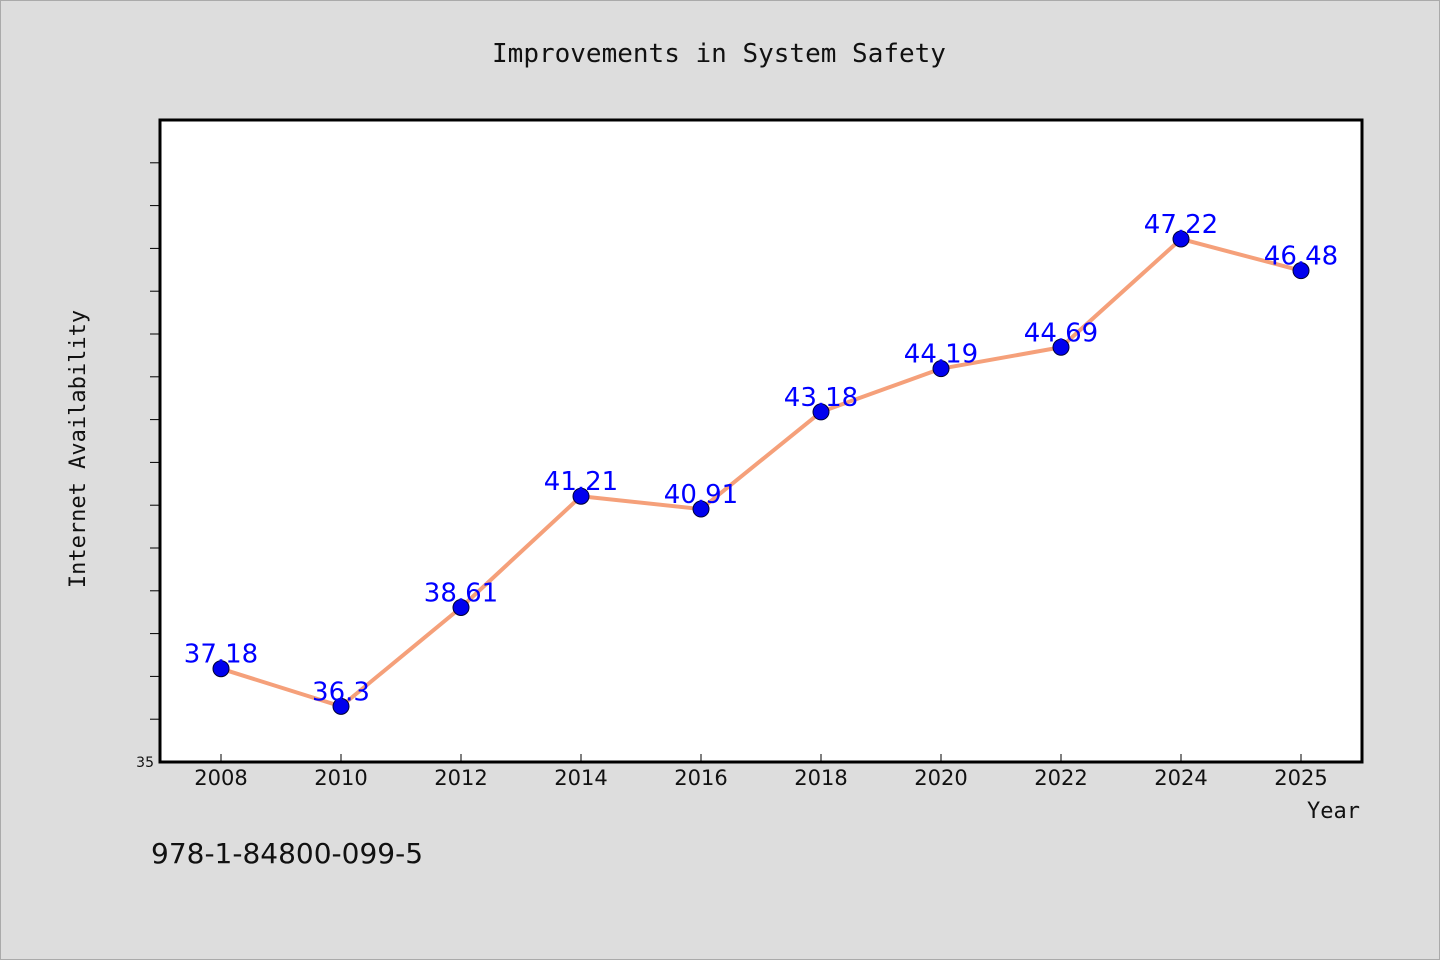 The height and width of the screenshot is (960, 1440). I want to click on x-tick-label: 2014, so click(580, 778).